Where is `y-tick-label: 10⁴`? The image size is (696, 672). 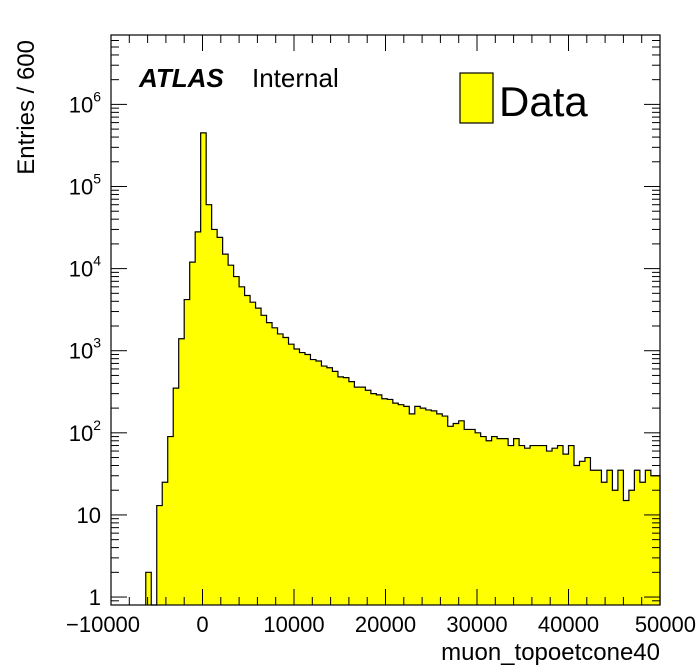
y-tick-label: 10⁴ is located at coordinates (85, 267).